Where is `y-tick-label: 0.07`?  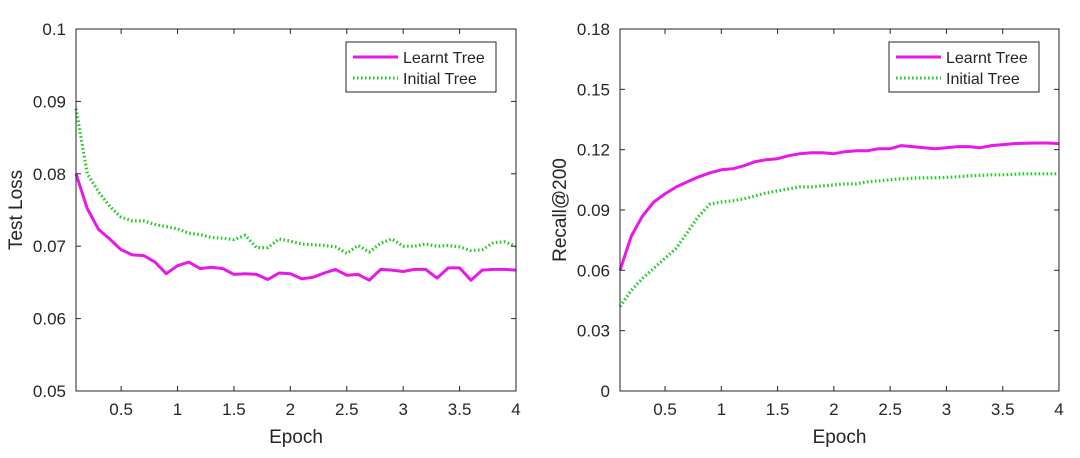 y-tick-label: 0.07 is located at coordinates (49, 246).